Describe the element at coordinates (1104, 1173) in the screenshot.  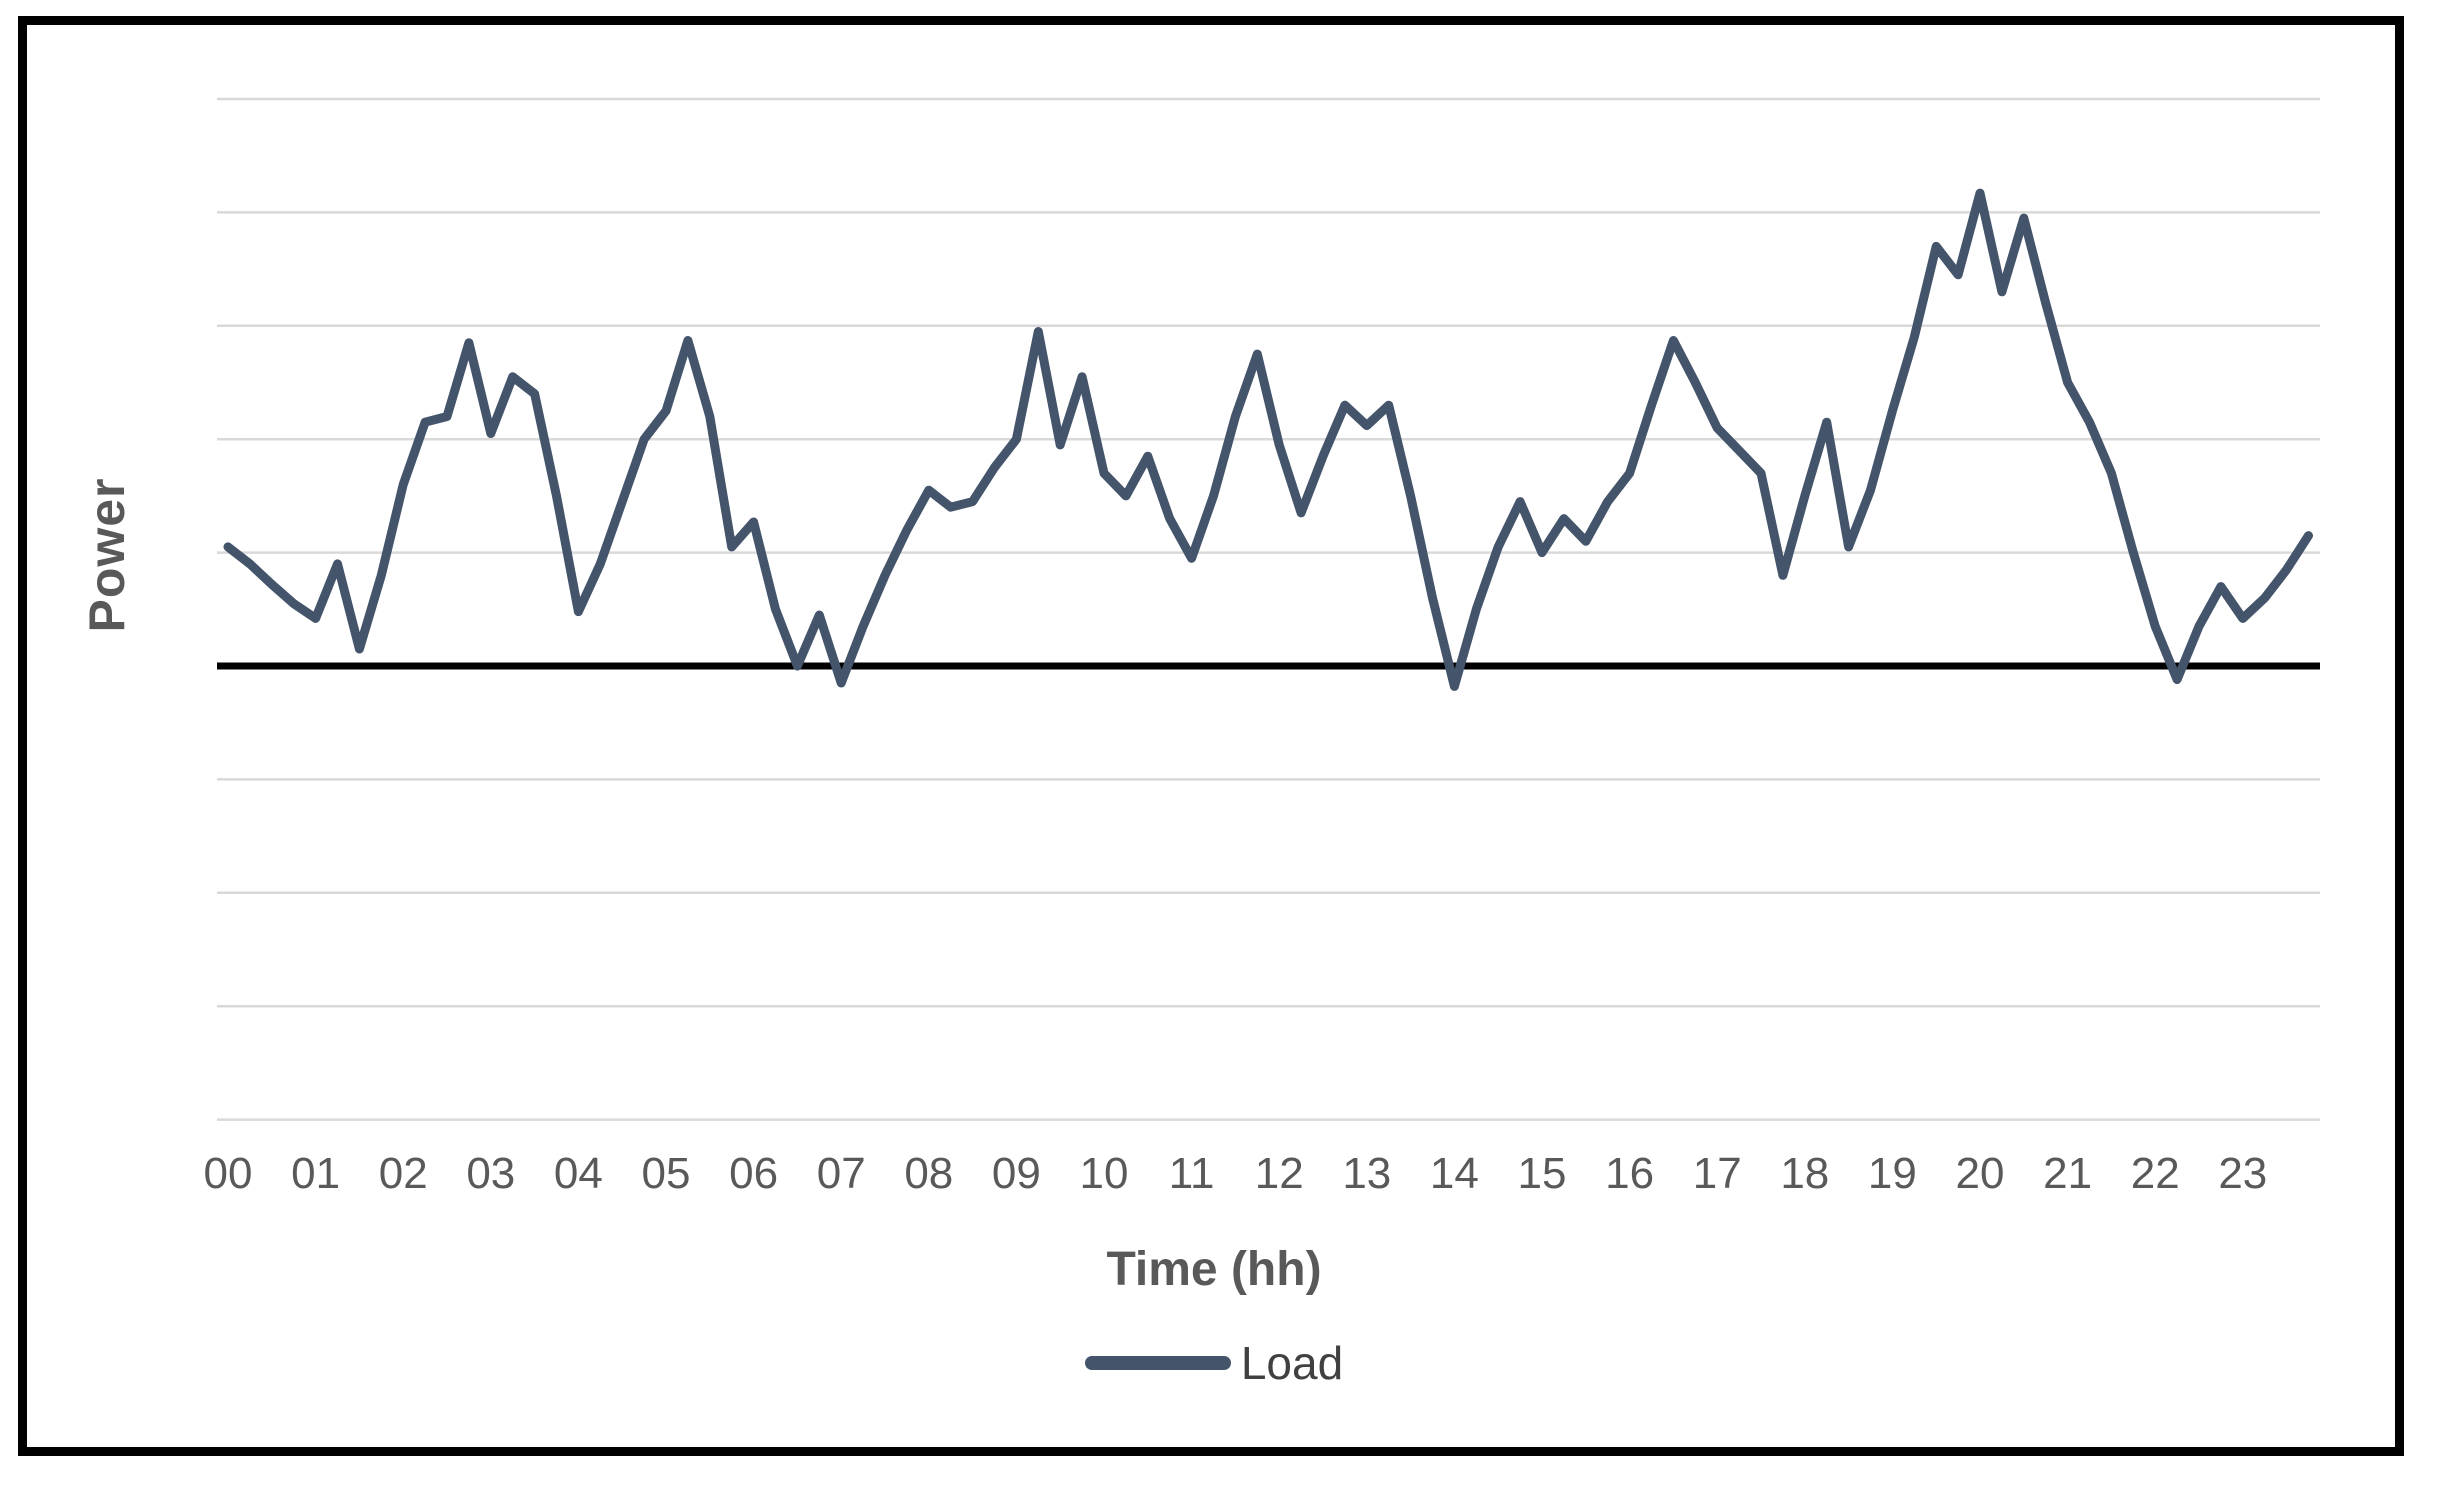
I see `x-tick-label: 10` at that location.